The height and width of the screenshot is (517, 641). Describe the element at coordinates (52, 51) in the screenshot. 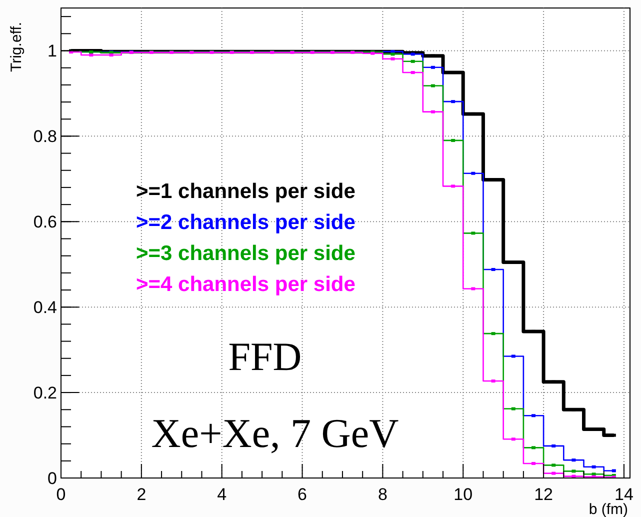

I see `y-tick-label: 1` at that location.